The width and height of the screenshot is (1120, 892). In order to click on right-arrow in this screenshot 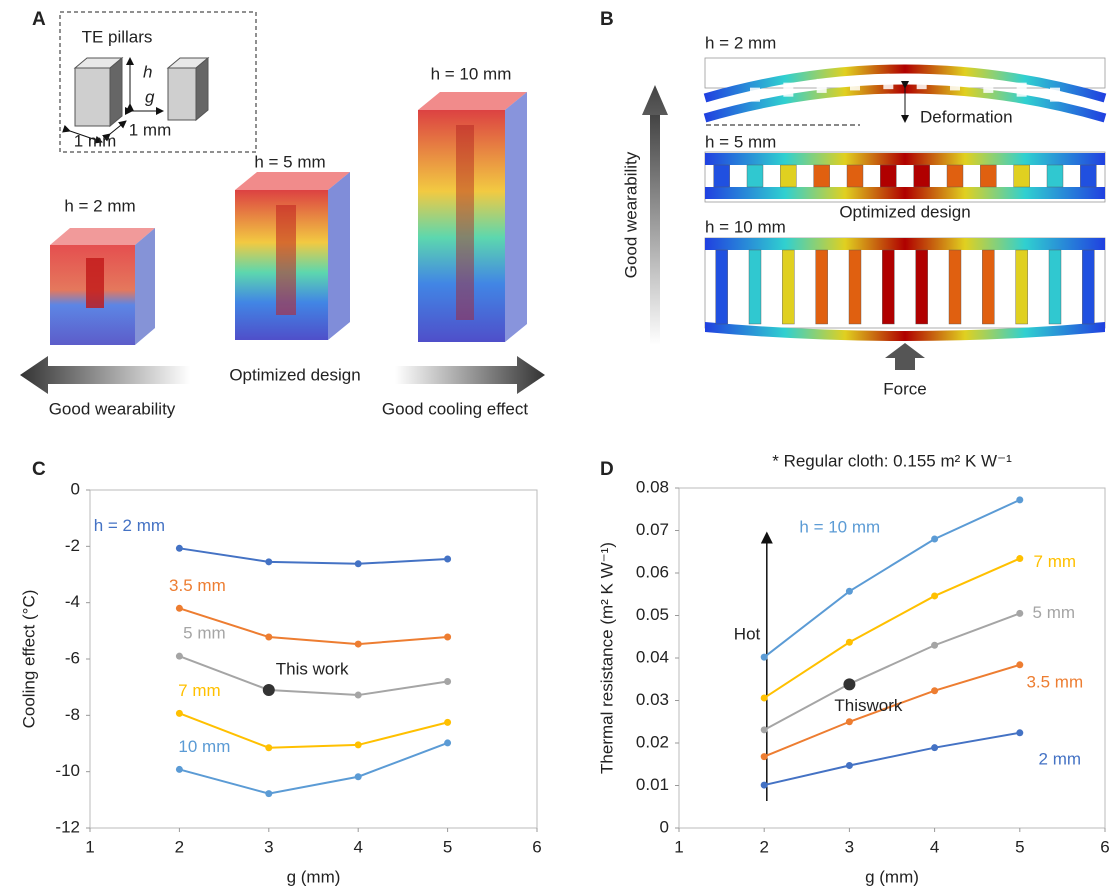, I will do `click(470, 375)`.